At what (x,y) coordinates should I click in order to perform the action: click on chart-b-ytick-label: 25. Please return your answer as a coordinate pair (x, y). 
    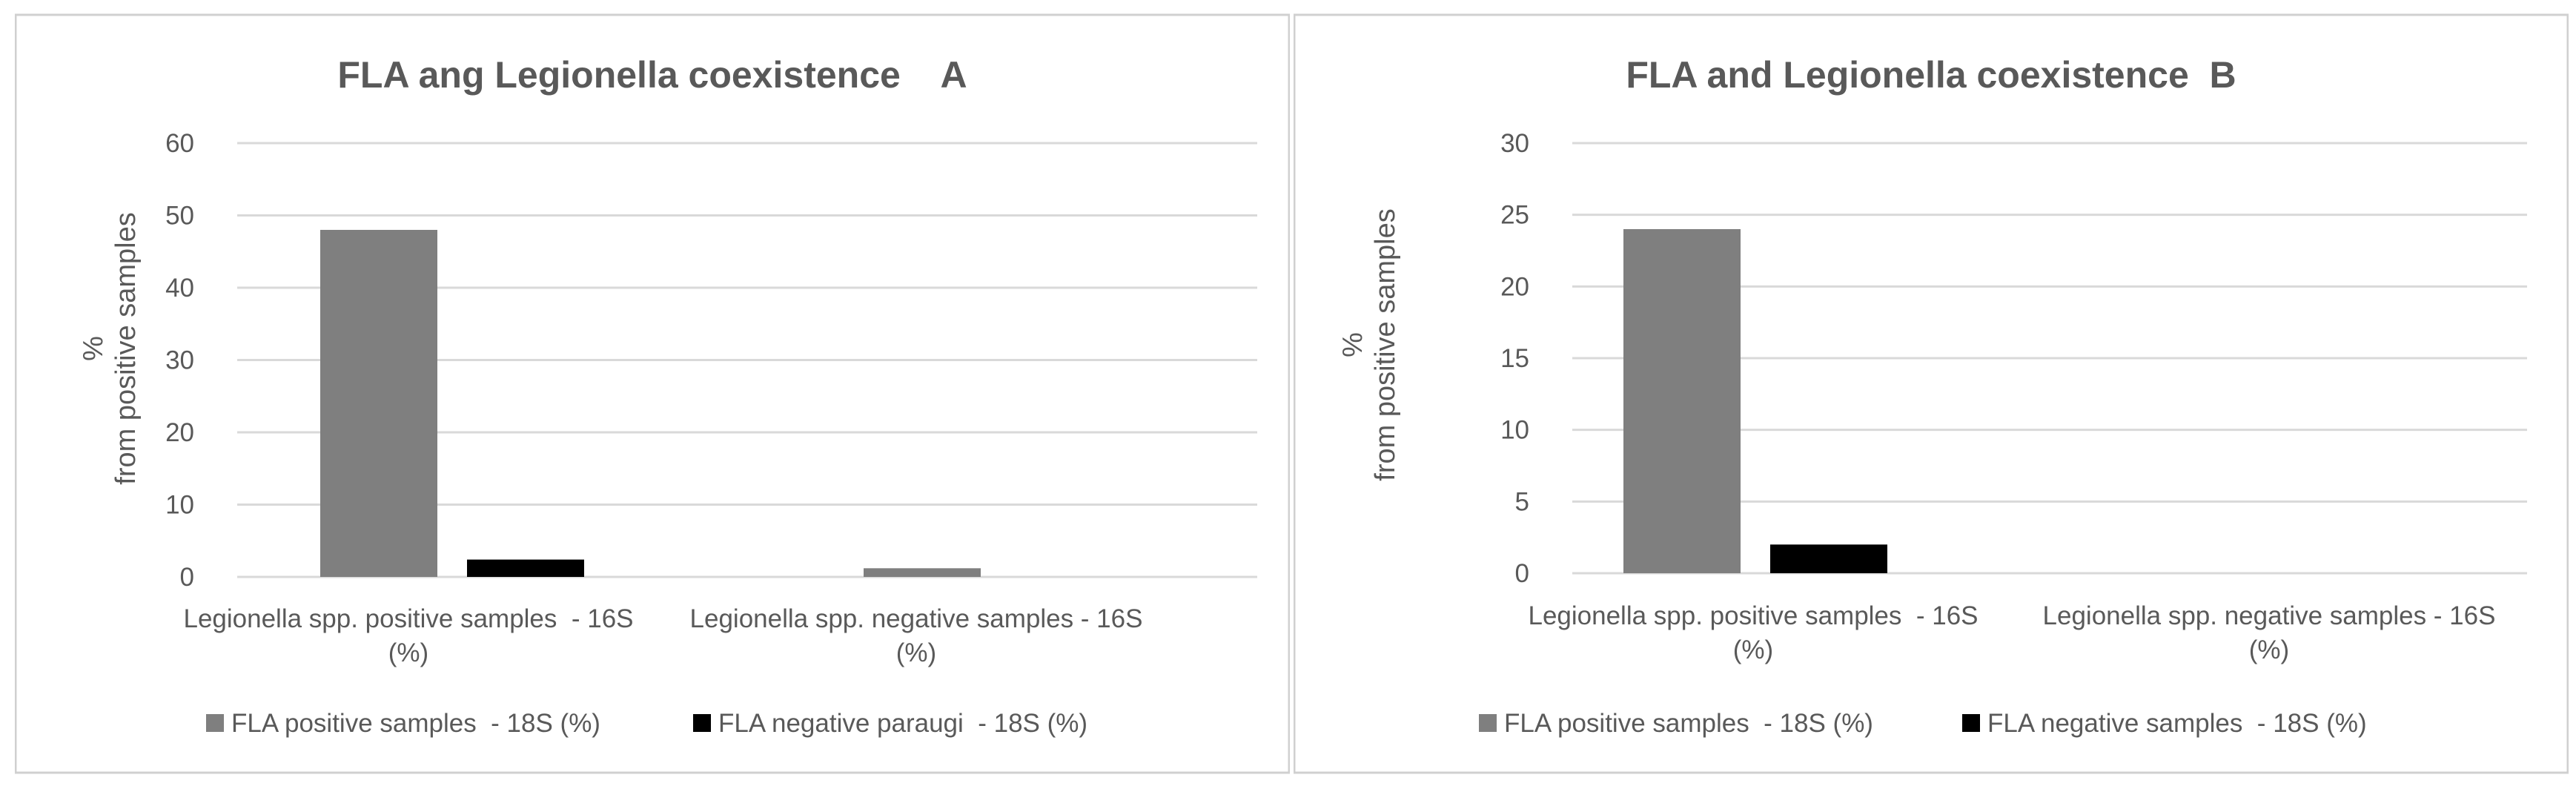
    Looking at the image, I should click on (1514, 216).